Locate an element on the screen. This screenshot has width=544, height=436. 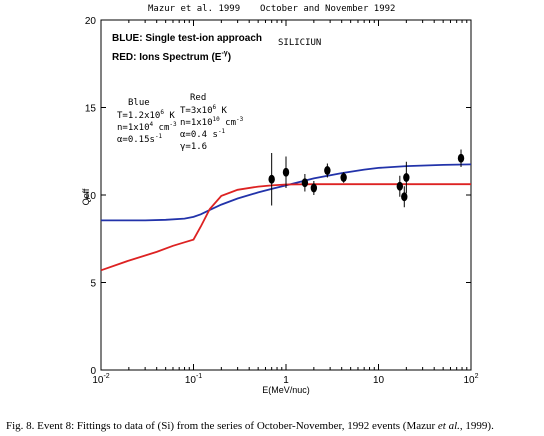
x-tick-label: 10⁻¹ is located at coordinates (193, 379).